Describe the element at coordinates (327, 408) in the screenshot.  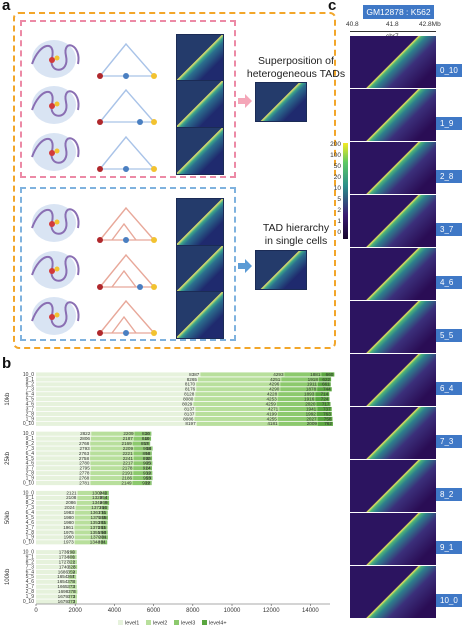
I see `bar-value-label: 737` at that location.